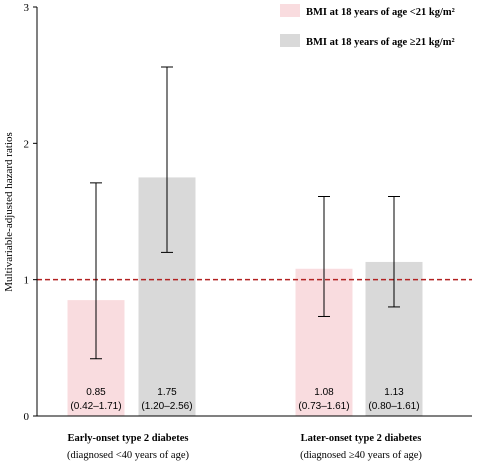 This screenshot has width=478, height=465. What do you see at coordinates (290, 40) in the screenshot?
I see `legend-swatch-bmi-21-plus` at bounding box center [290, 40].